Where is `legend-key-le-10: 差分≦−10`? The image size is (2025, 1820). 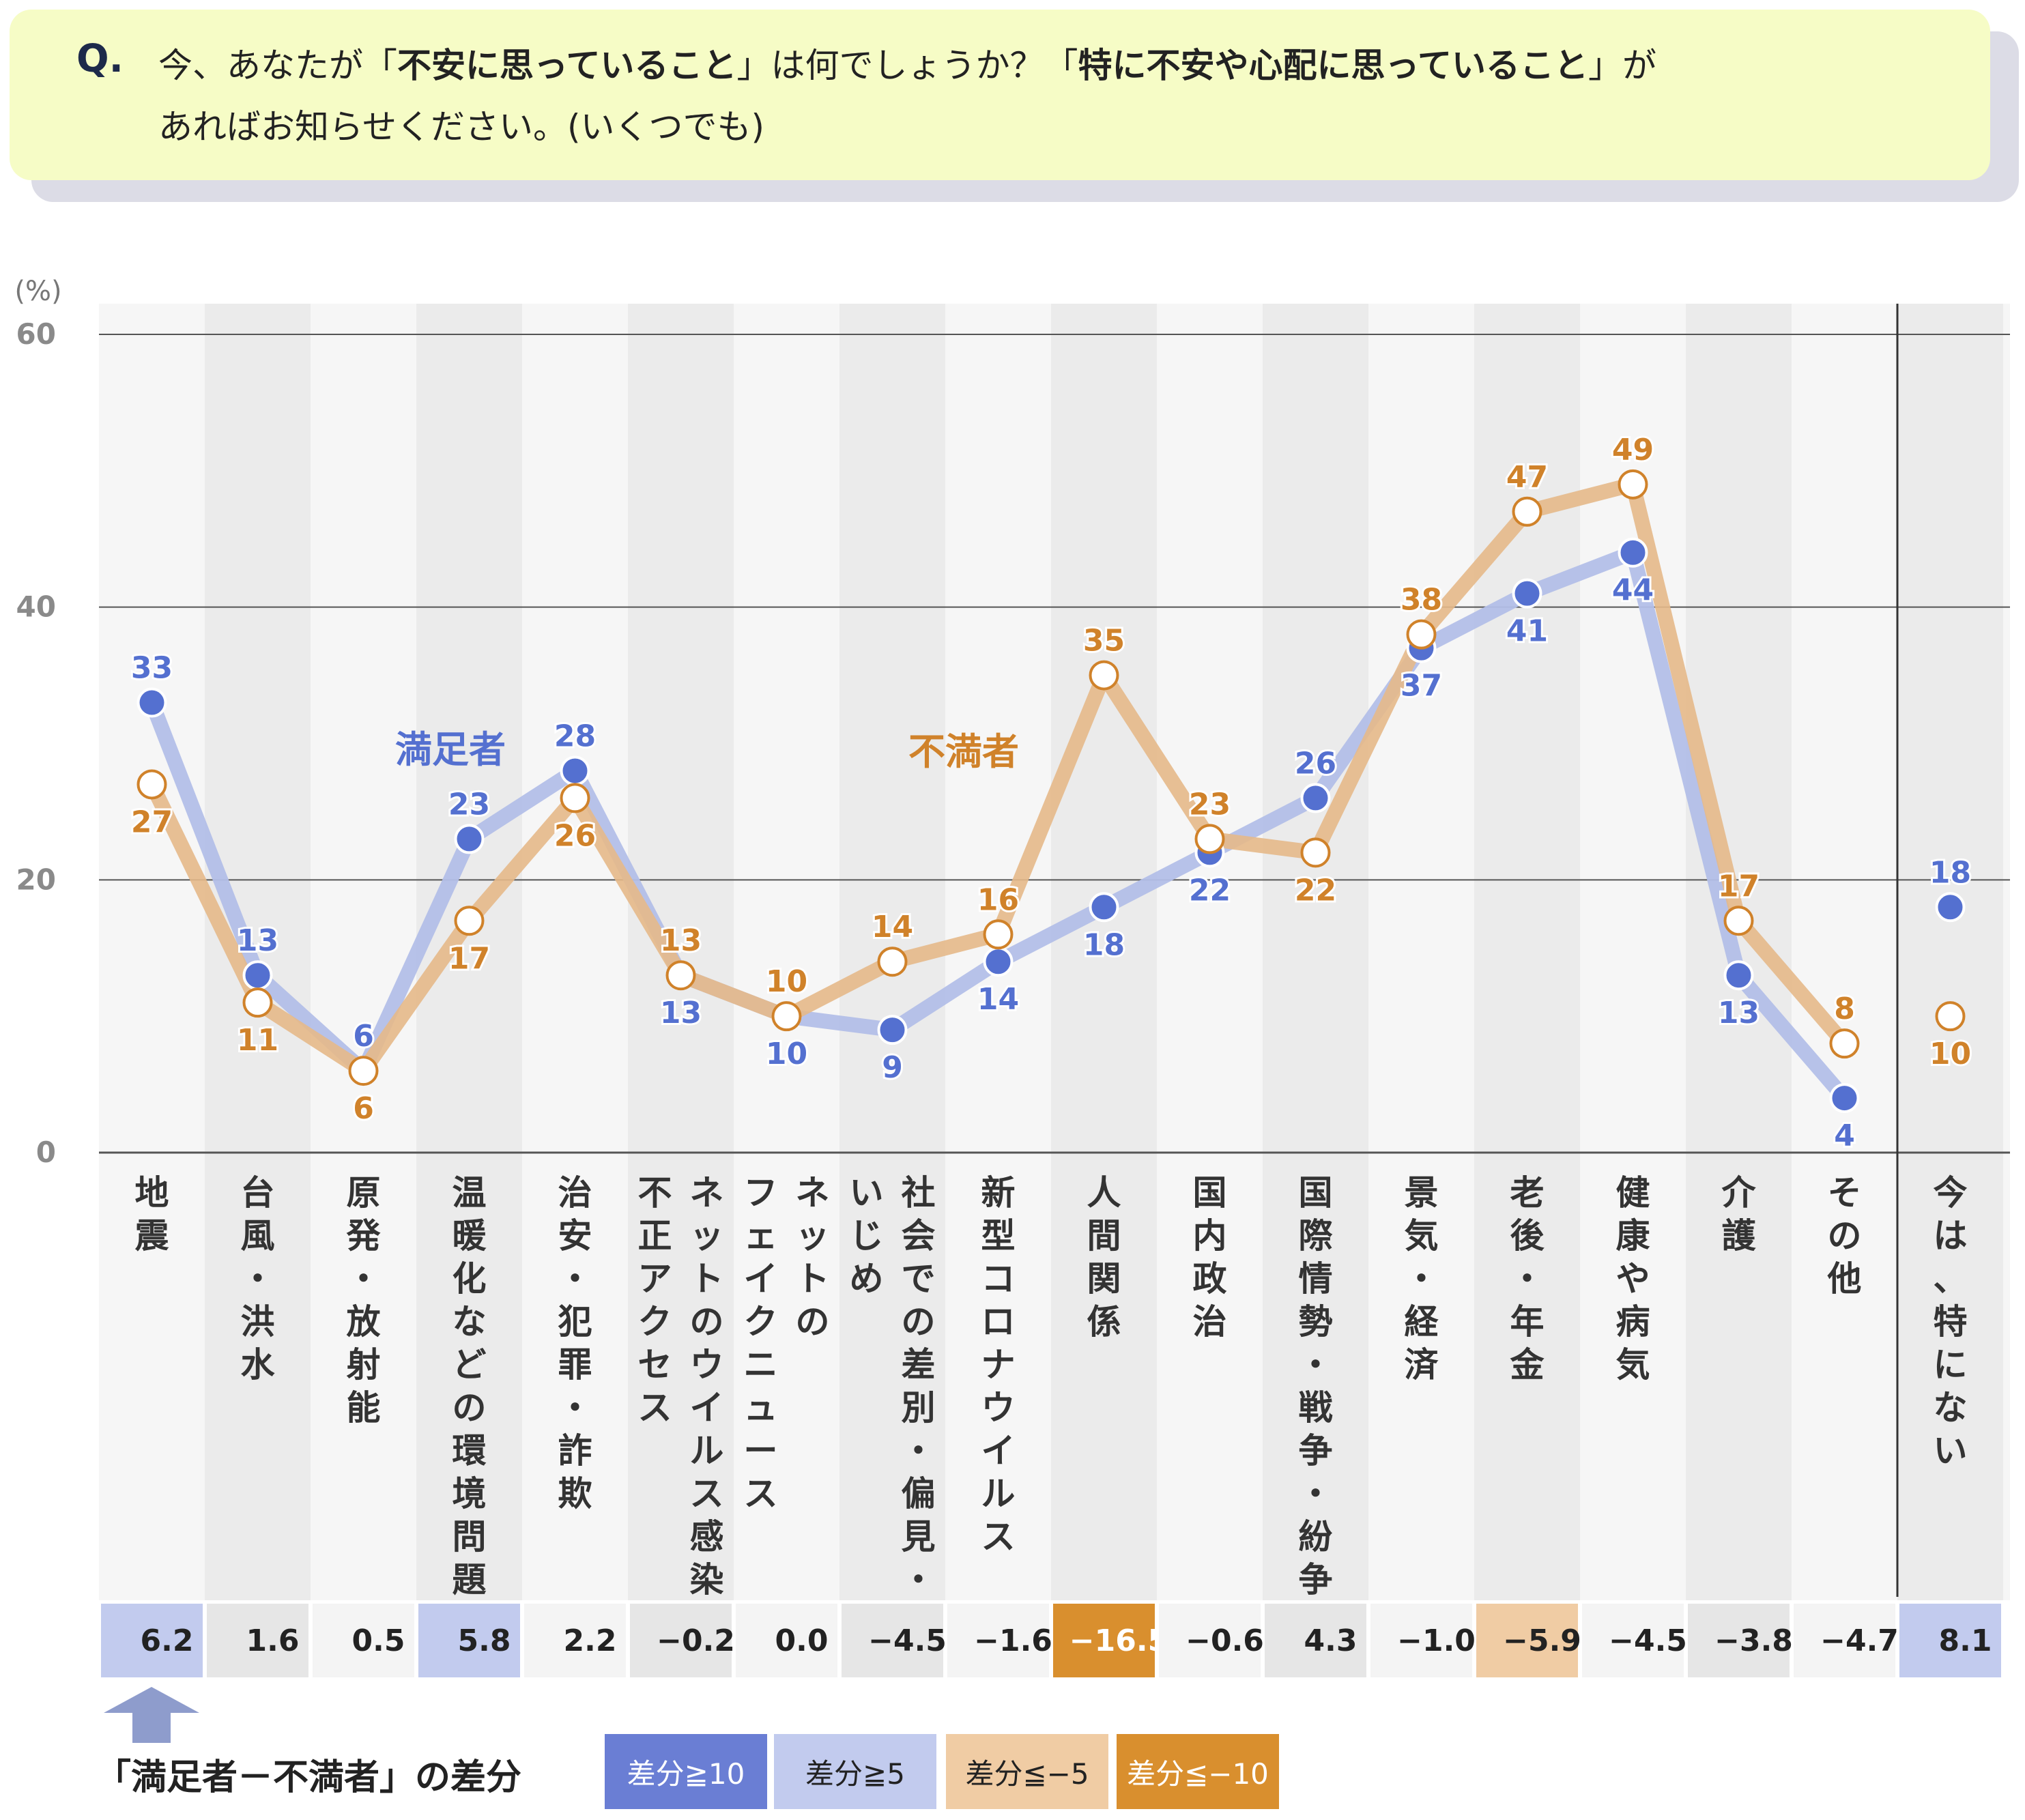 legend-key-le-10: 差分≦−10 is located at coordinates (1198, 1771).